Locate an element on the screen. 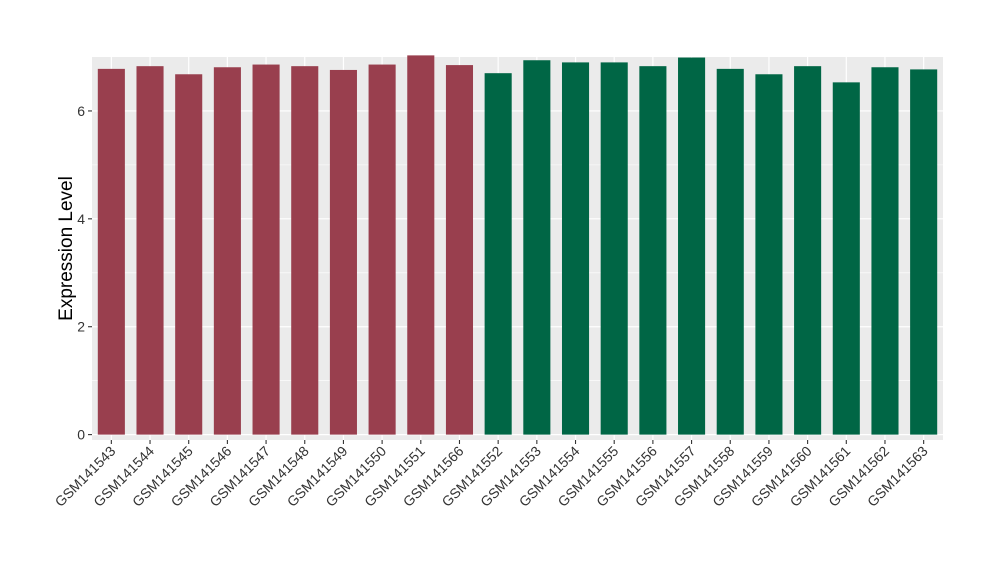  bar-GSM141560 is located at coordinates (808, 250).